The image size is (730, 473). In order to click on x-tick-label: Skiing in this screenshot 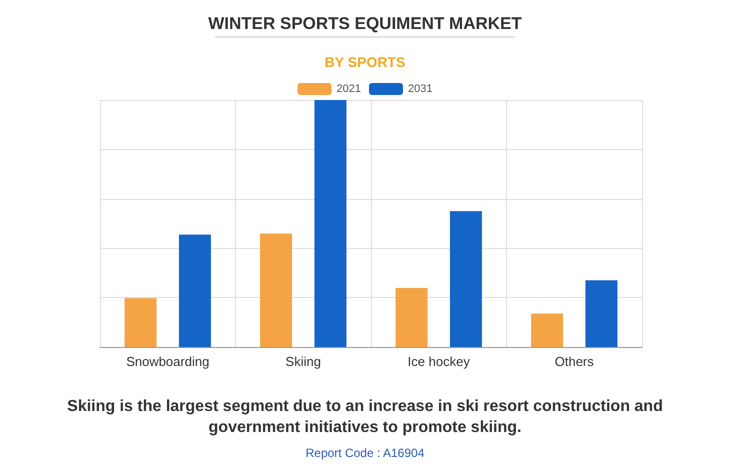, I will do `click(303, 361)`.